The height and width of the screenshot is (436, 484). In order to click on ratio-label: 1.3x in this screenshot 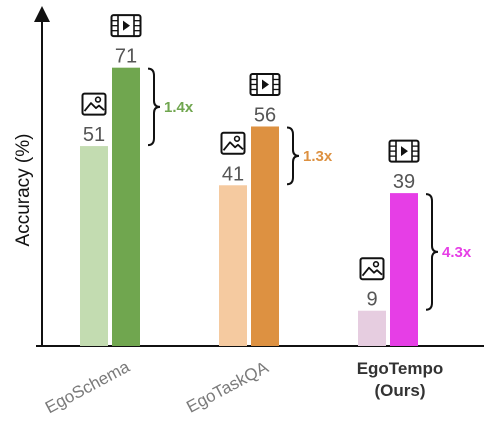, I will do `click(318, 156)`.